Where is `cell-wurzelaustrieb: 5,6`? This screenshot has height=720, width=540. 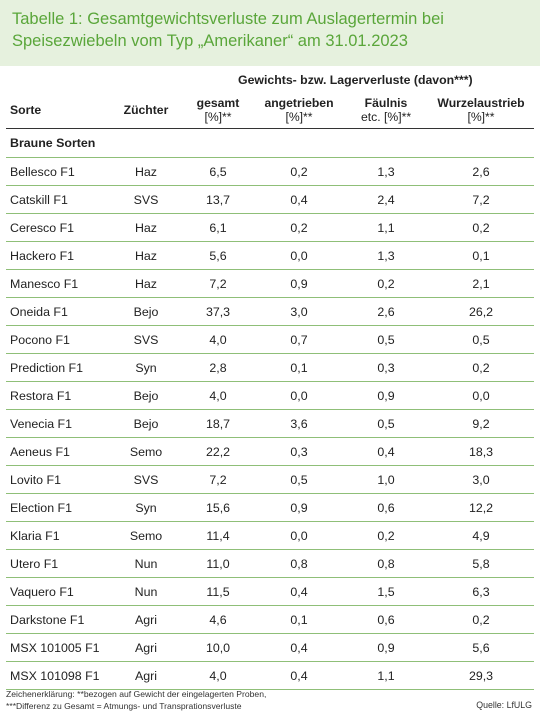 cell-wurzelaustrieb: 5,6 is located at coordinates (481, 647).